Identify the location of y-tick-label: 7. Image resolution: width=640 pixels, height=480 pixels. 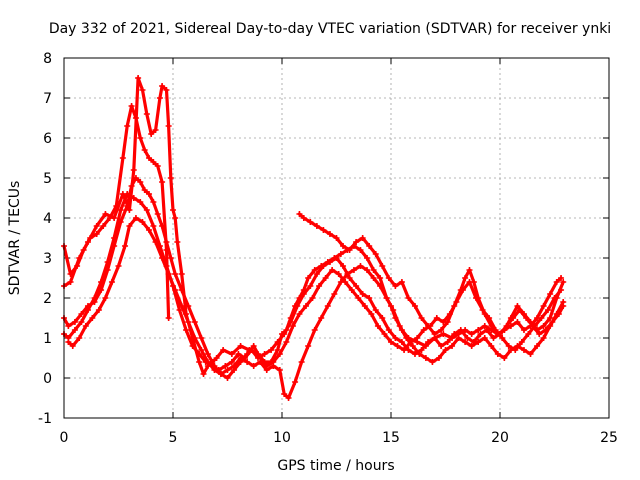
(47, 99).